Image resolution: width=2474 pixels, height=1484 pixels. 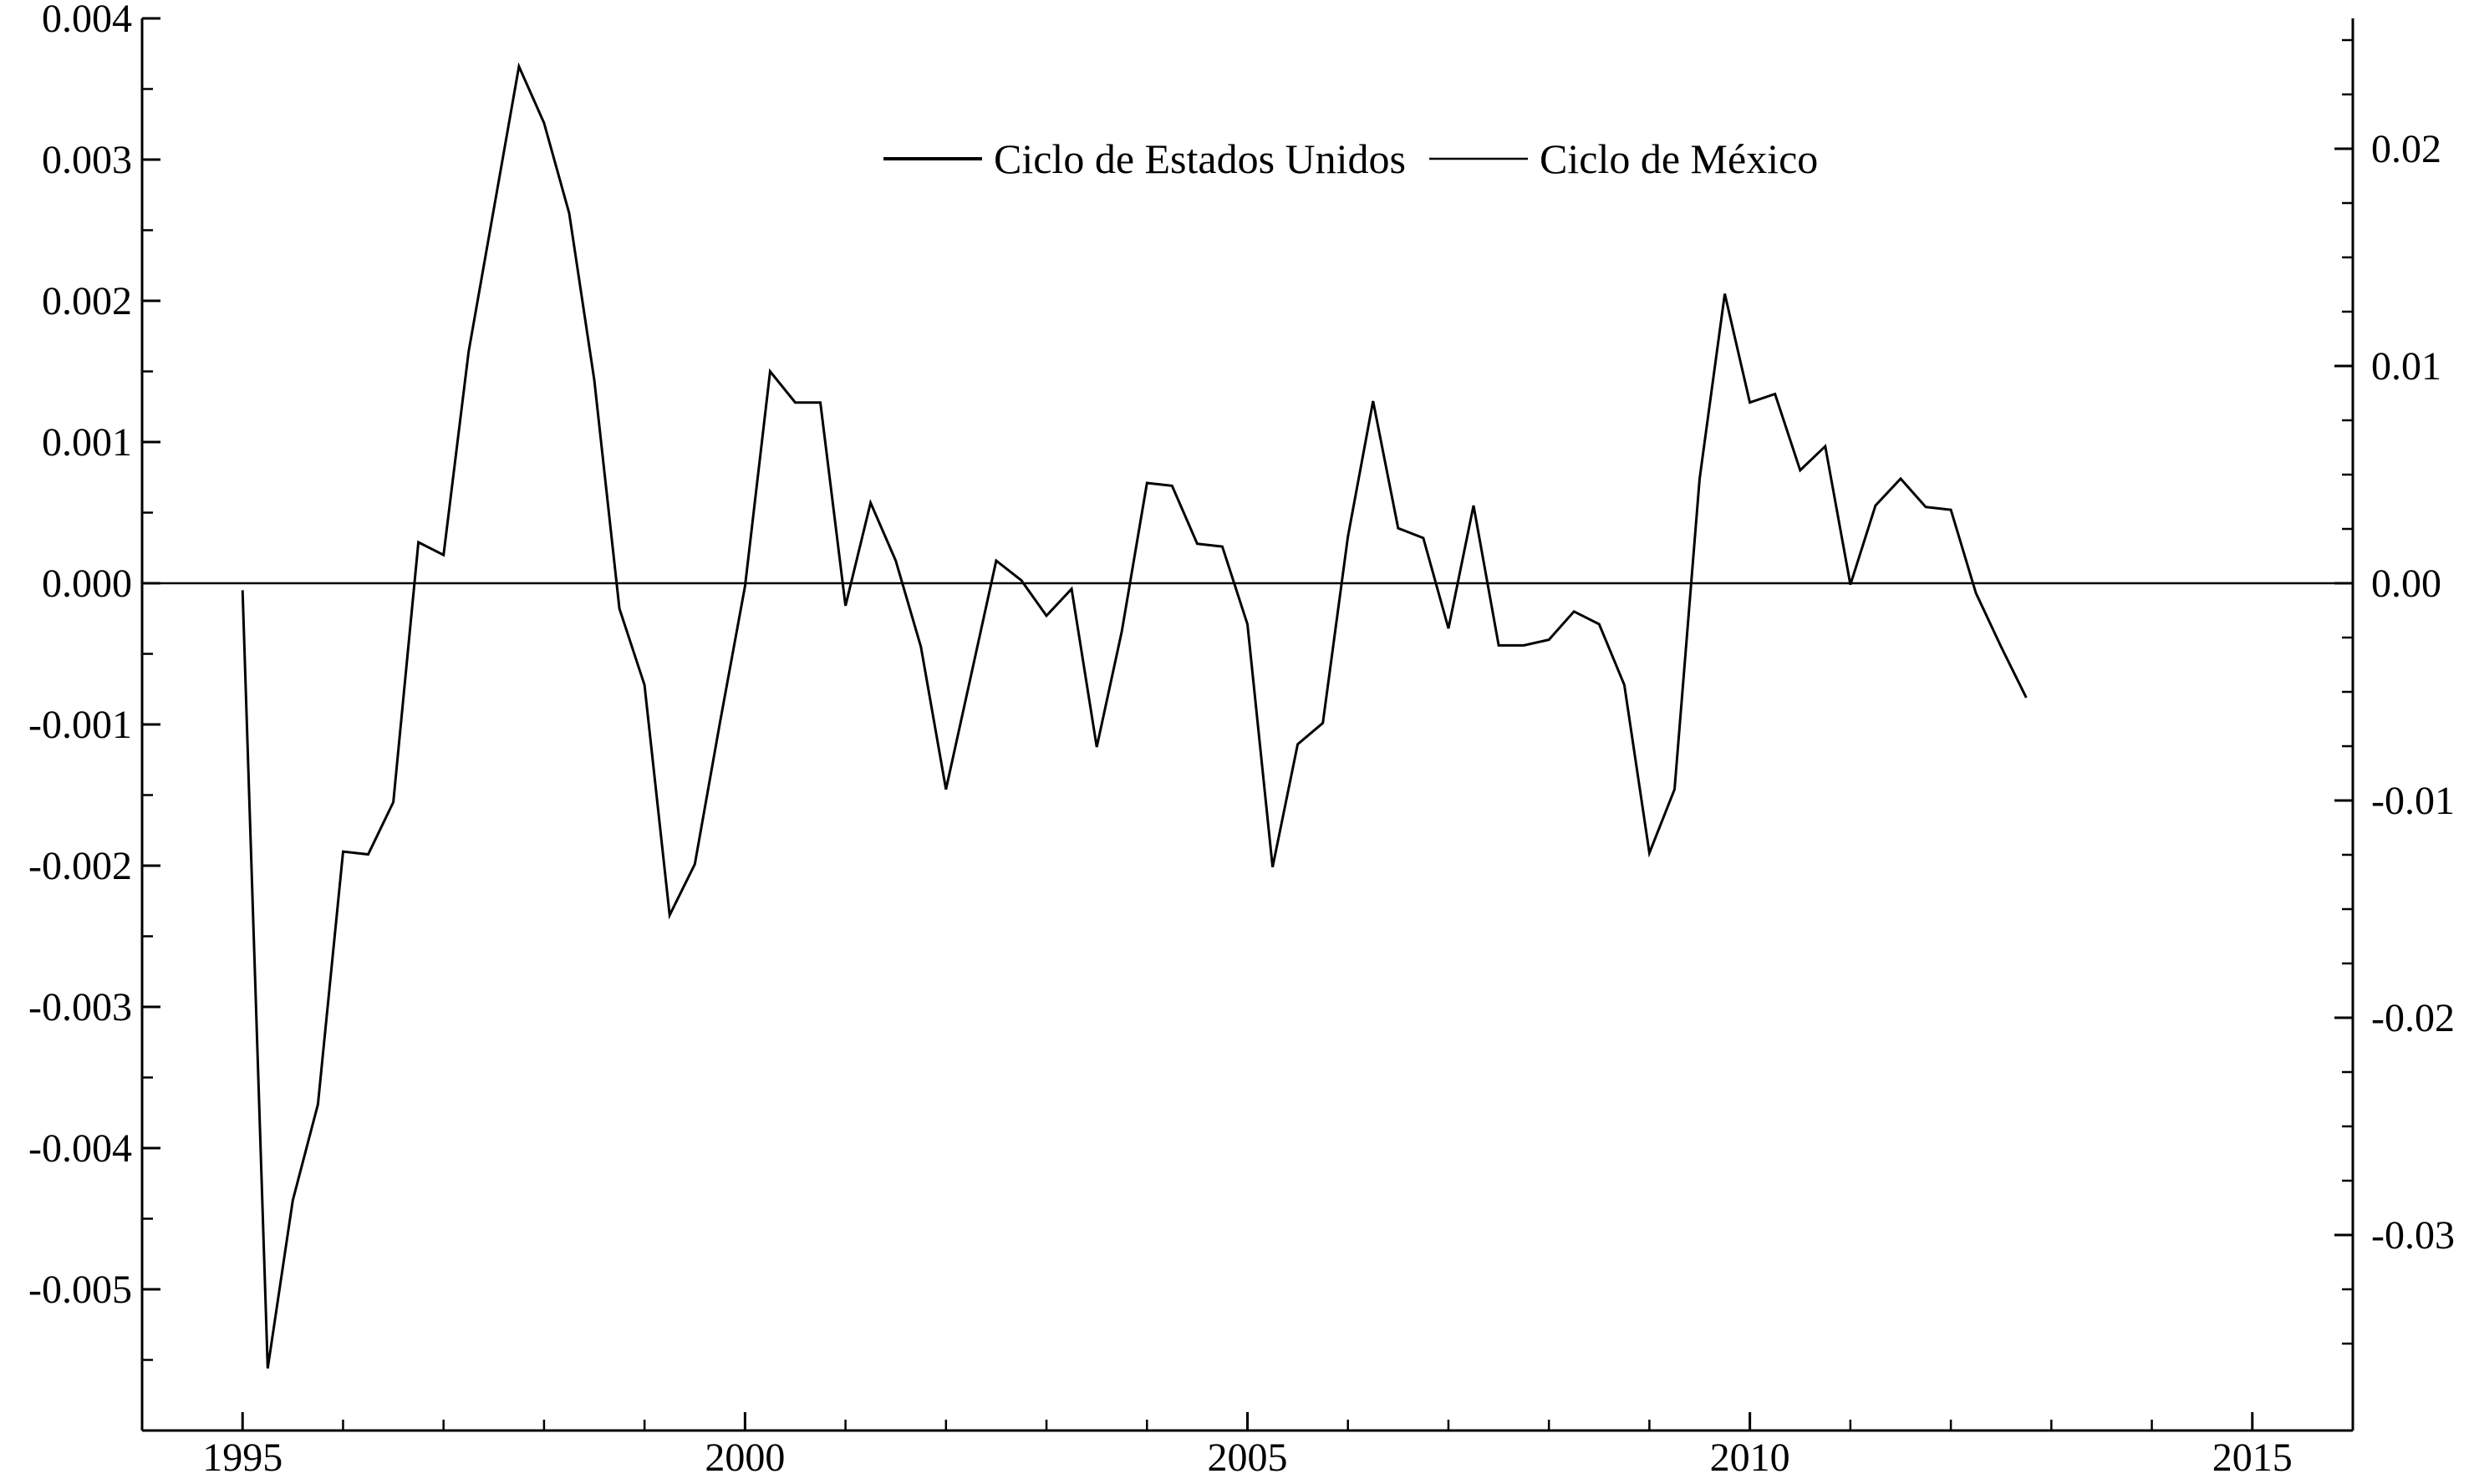 What do you see at coordinates (87, 443) in the screenshot?
I see `y-left-tick-label: 0.001` at bounding box center [87, 443].